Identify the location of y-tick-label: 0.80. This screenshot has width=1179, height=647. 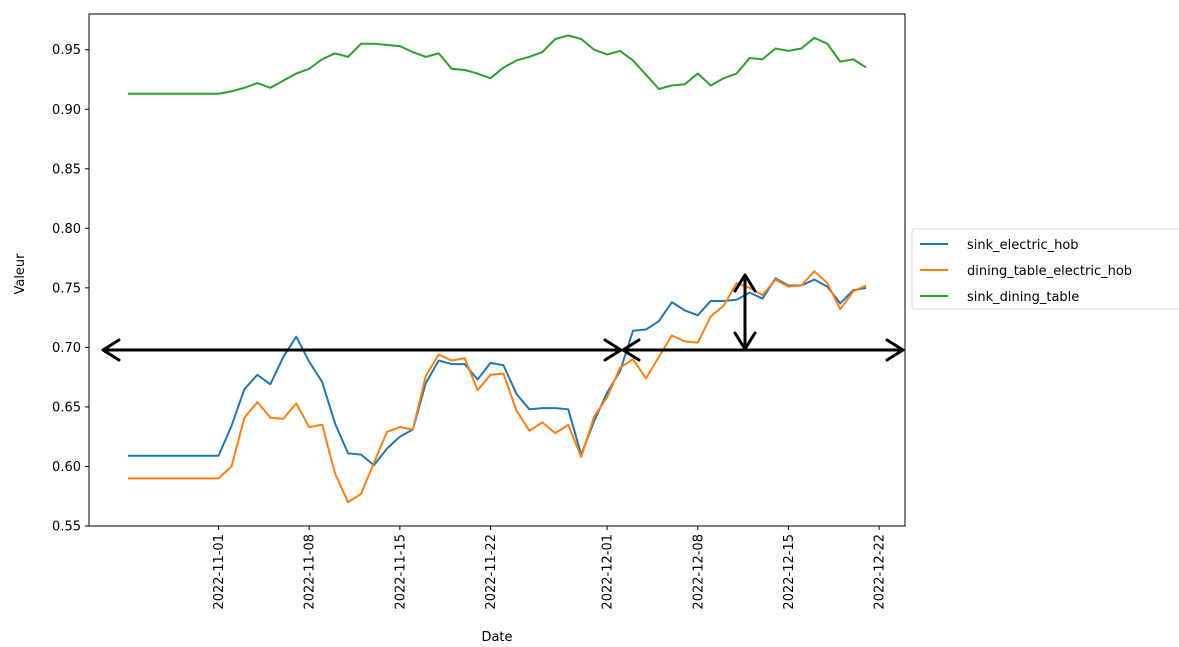
(66, 229).